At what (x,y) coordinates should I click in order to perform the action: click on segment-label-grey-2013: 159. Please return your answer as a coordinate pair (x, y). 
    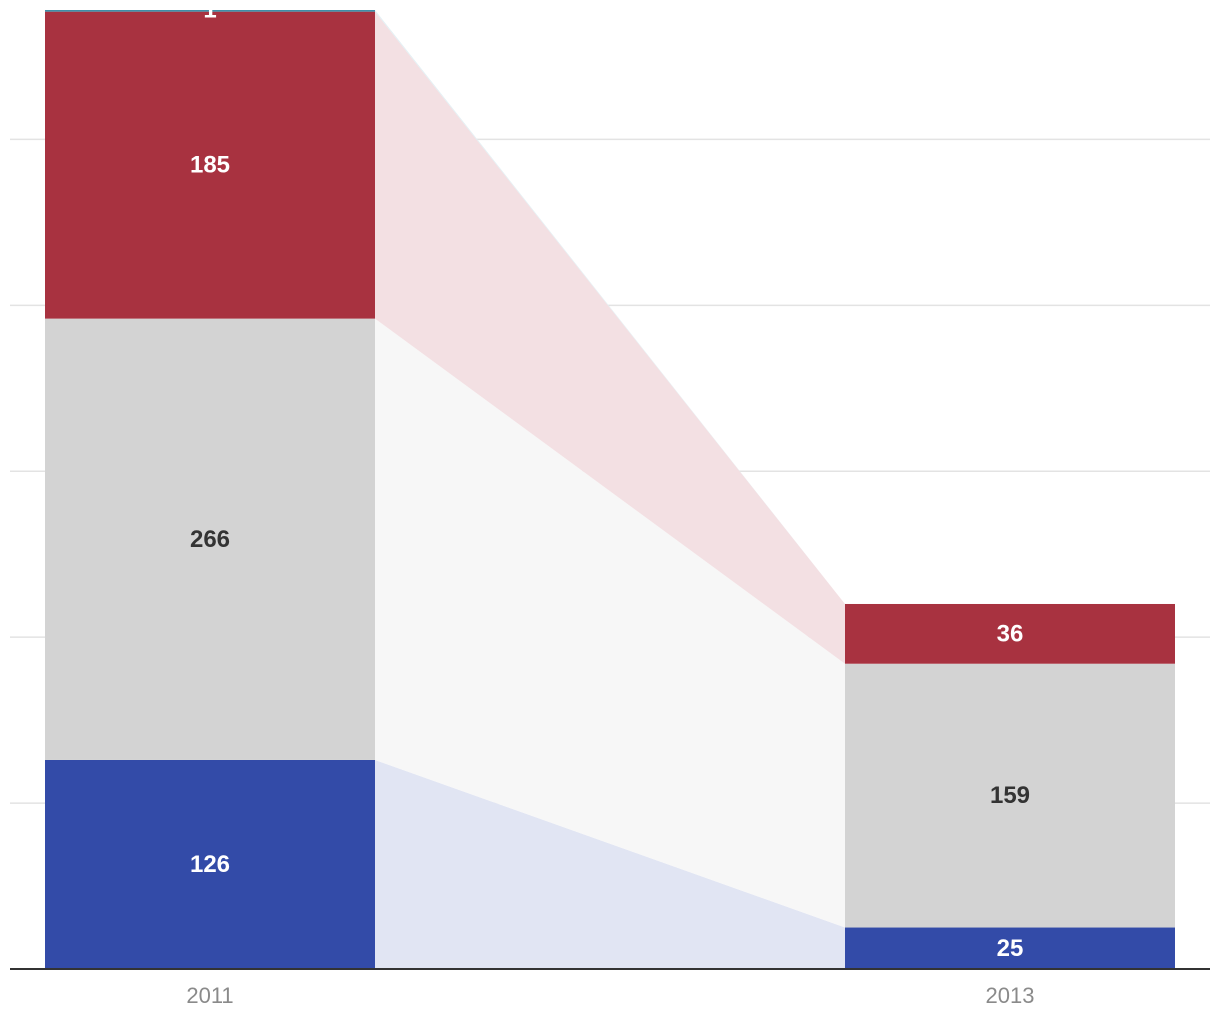
    Looking at the image, I should click on (1010, 795).